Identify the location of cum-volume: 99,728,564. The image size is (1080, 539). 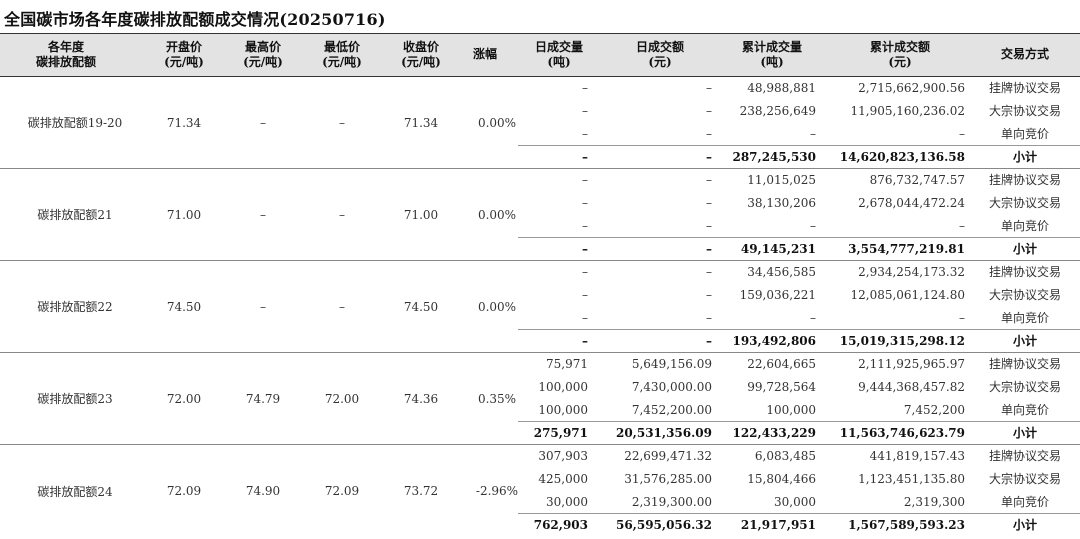
(781, 387).